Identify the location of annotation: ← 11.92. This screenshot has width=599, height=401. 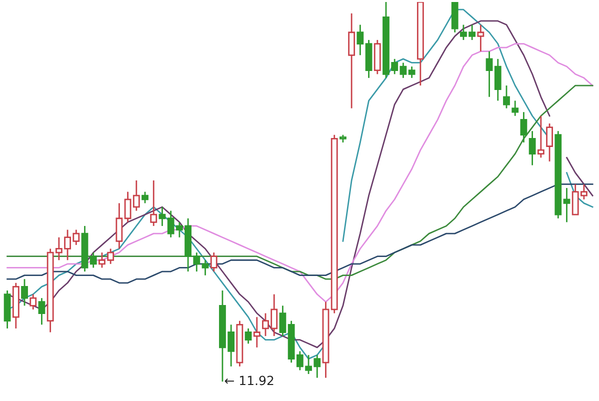
(249, 381).